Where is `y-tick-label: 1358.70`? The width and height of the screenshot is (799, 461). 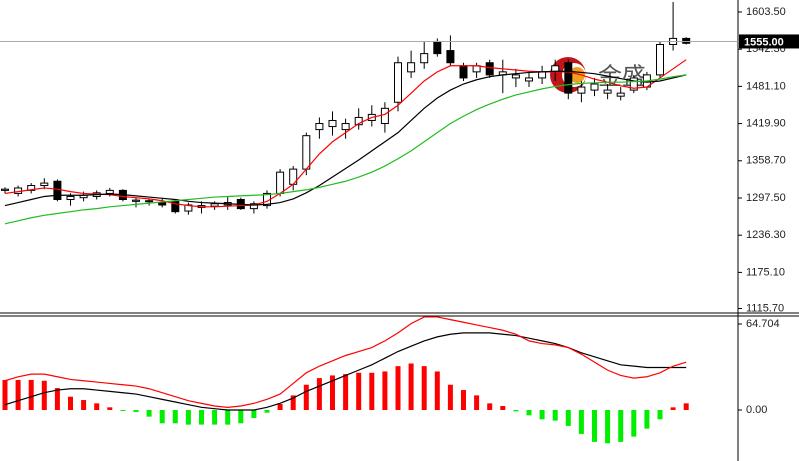 y-tick-label: 1358.70 is located at coordinates (766, 161).